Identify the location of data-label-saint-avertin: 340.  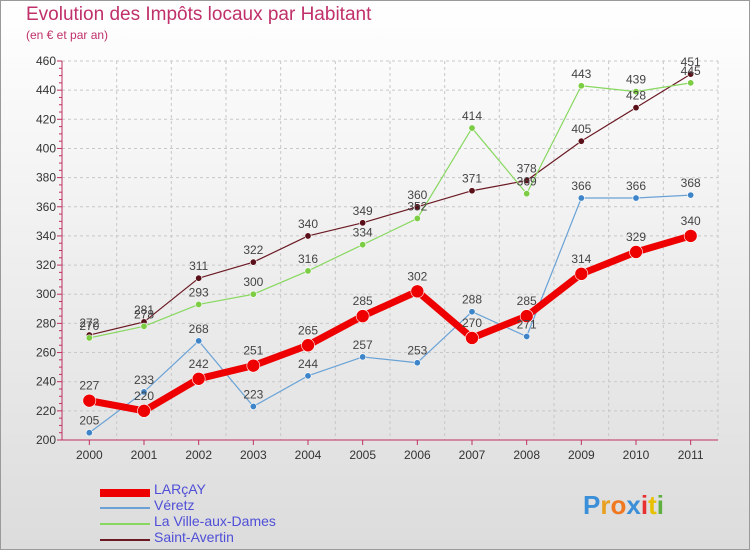
(308, 224).